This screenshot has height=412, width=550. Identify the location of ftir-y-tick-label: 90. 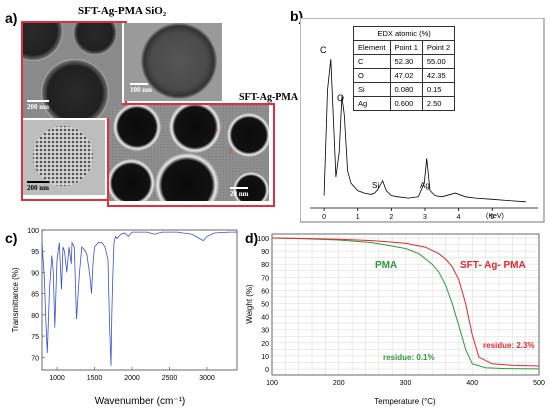
(35, 273).